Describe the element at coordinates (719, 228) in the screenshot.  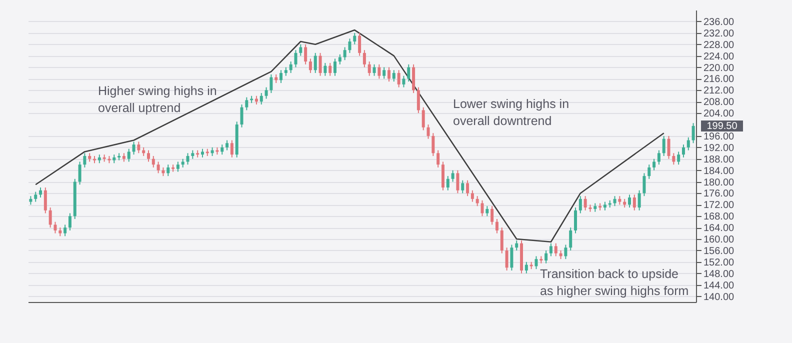
I see `y-tick-label: 164.00` at that location.